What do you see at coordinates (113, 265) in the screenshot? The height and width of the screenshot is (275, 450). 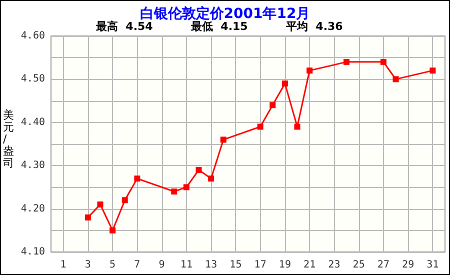 I see `x-tick-label: 5` at bounding box center [113, 265].